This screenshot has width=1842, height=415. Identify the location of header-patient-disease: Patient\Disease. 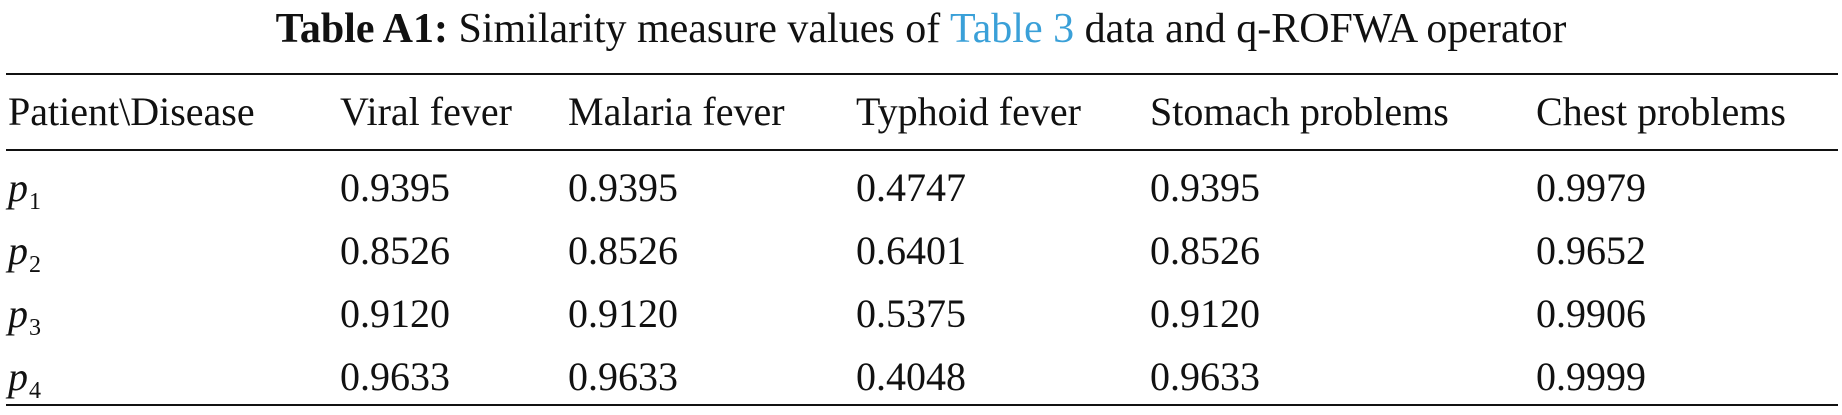
(131, 111).